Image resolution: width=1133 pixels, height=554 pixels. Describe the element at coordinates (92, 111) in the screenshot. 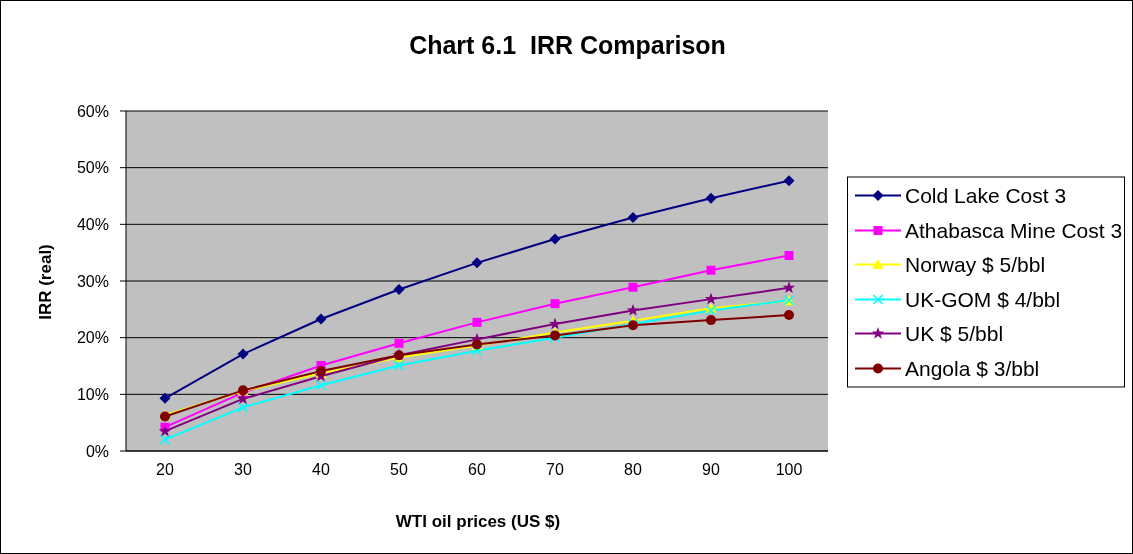

I see `y-tick-label: 60%` at that location.